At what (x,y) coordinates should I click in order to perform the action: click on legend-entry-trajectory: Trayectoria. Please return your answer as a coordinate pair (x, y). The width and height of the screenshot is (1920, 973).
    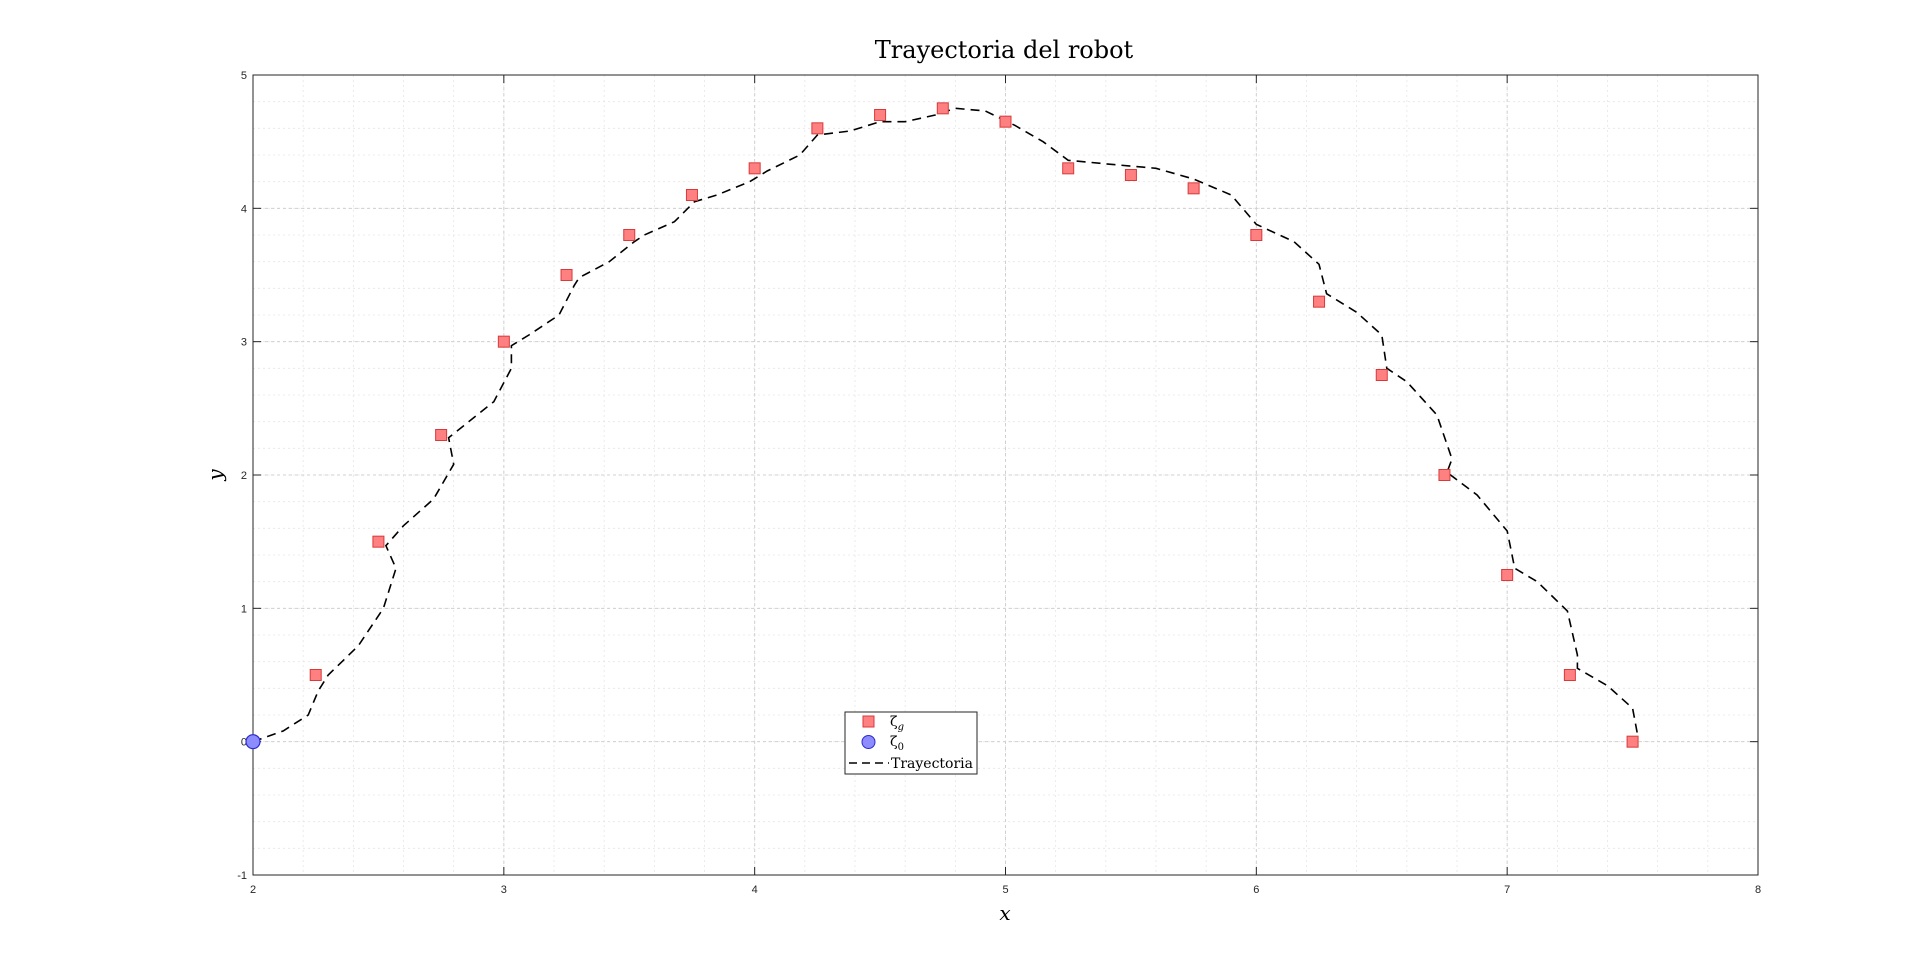
    Looking at the image, I should click on (932, 764).